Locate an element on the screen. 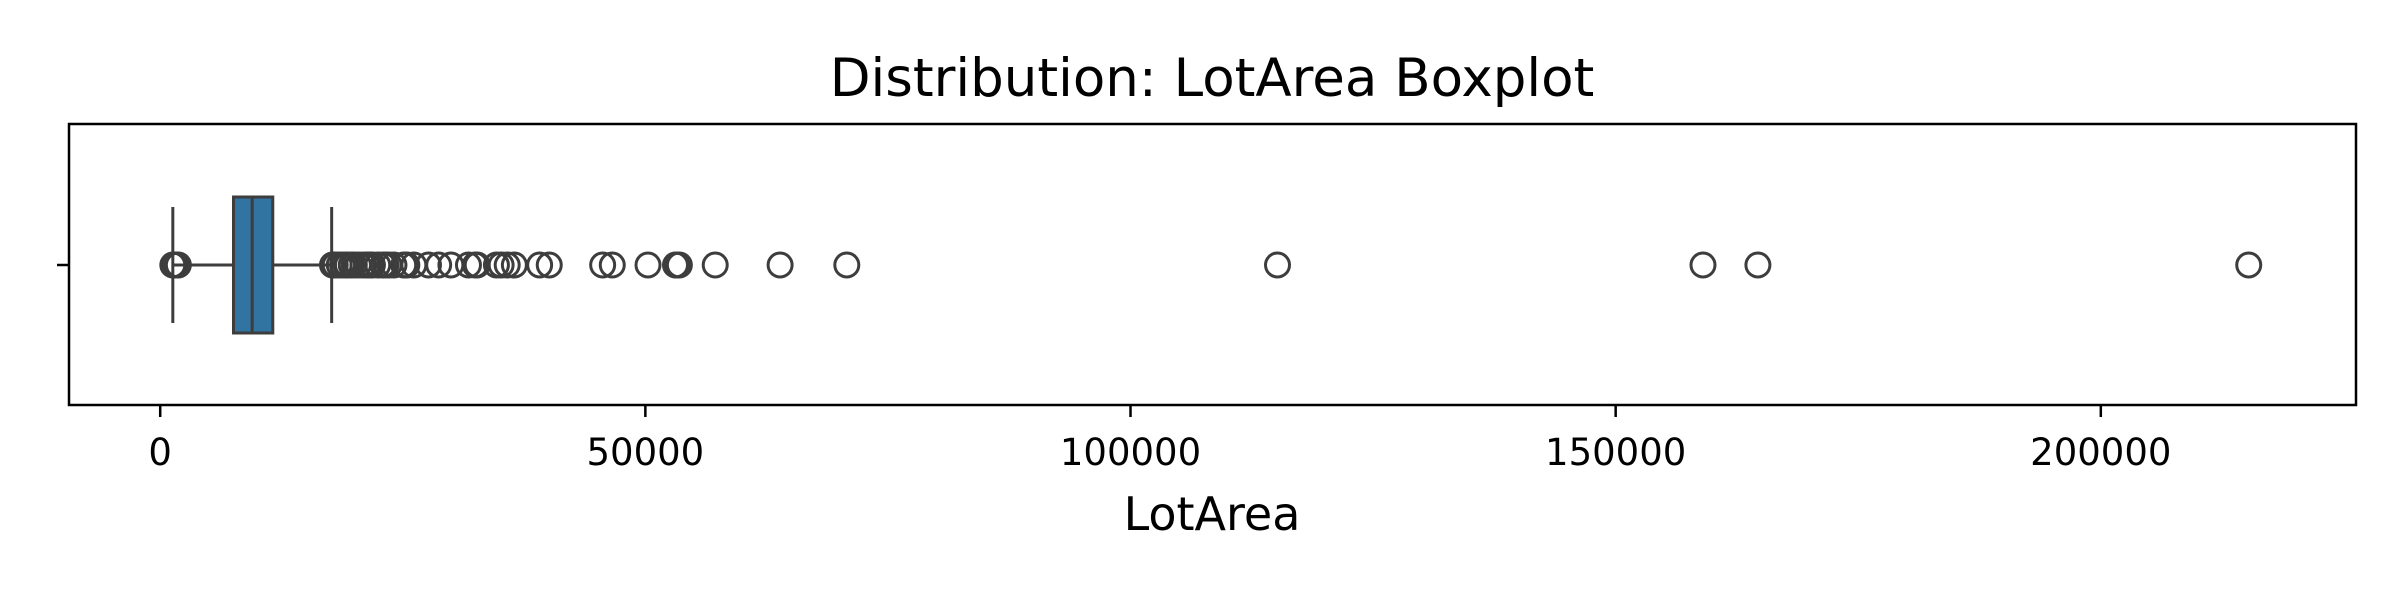 The width and height of the screenshot is (2400, 600). x-tick-label: 50000 is located at coordinates (646, 452).